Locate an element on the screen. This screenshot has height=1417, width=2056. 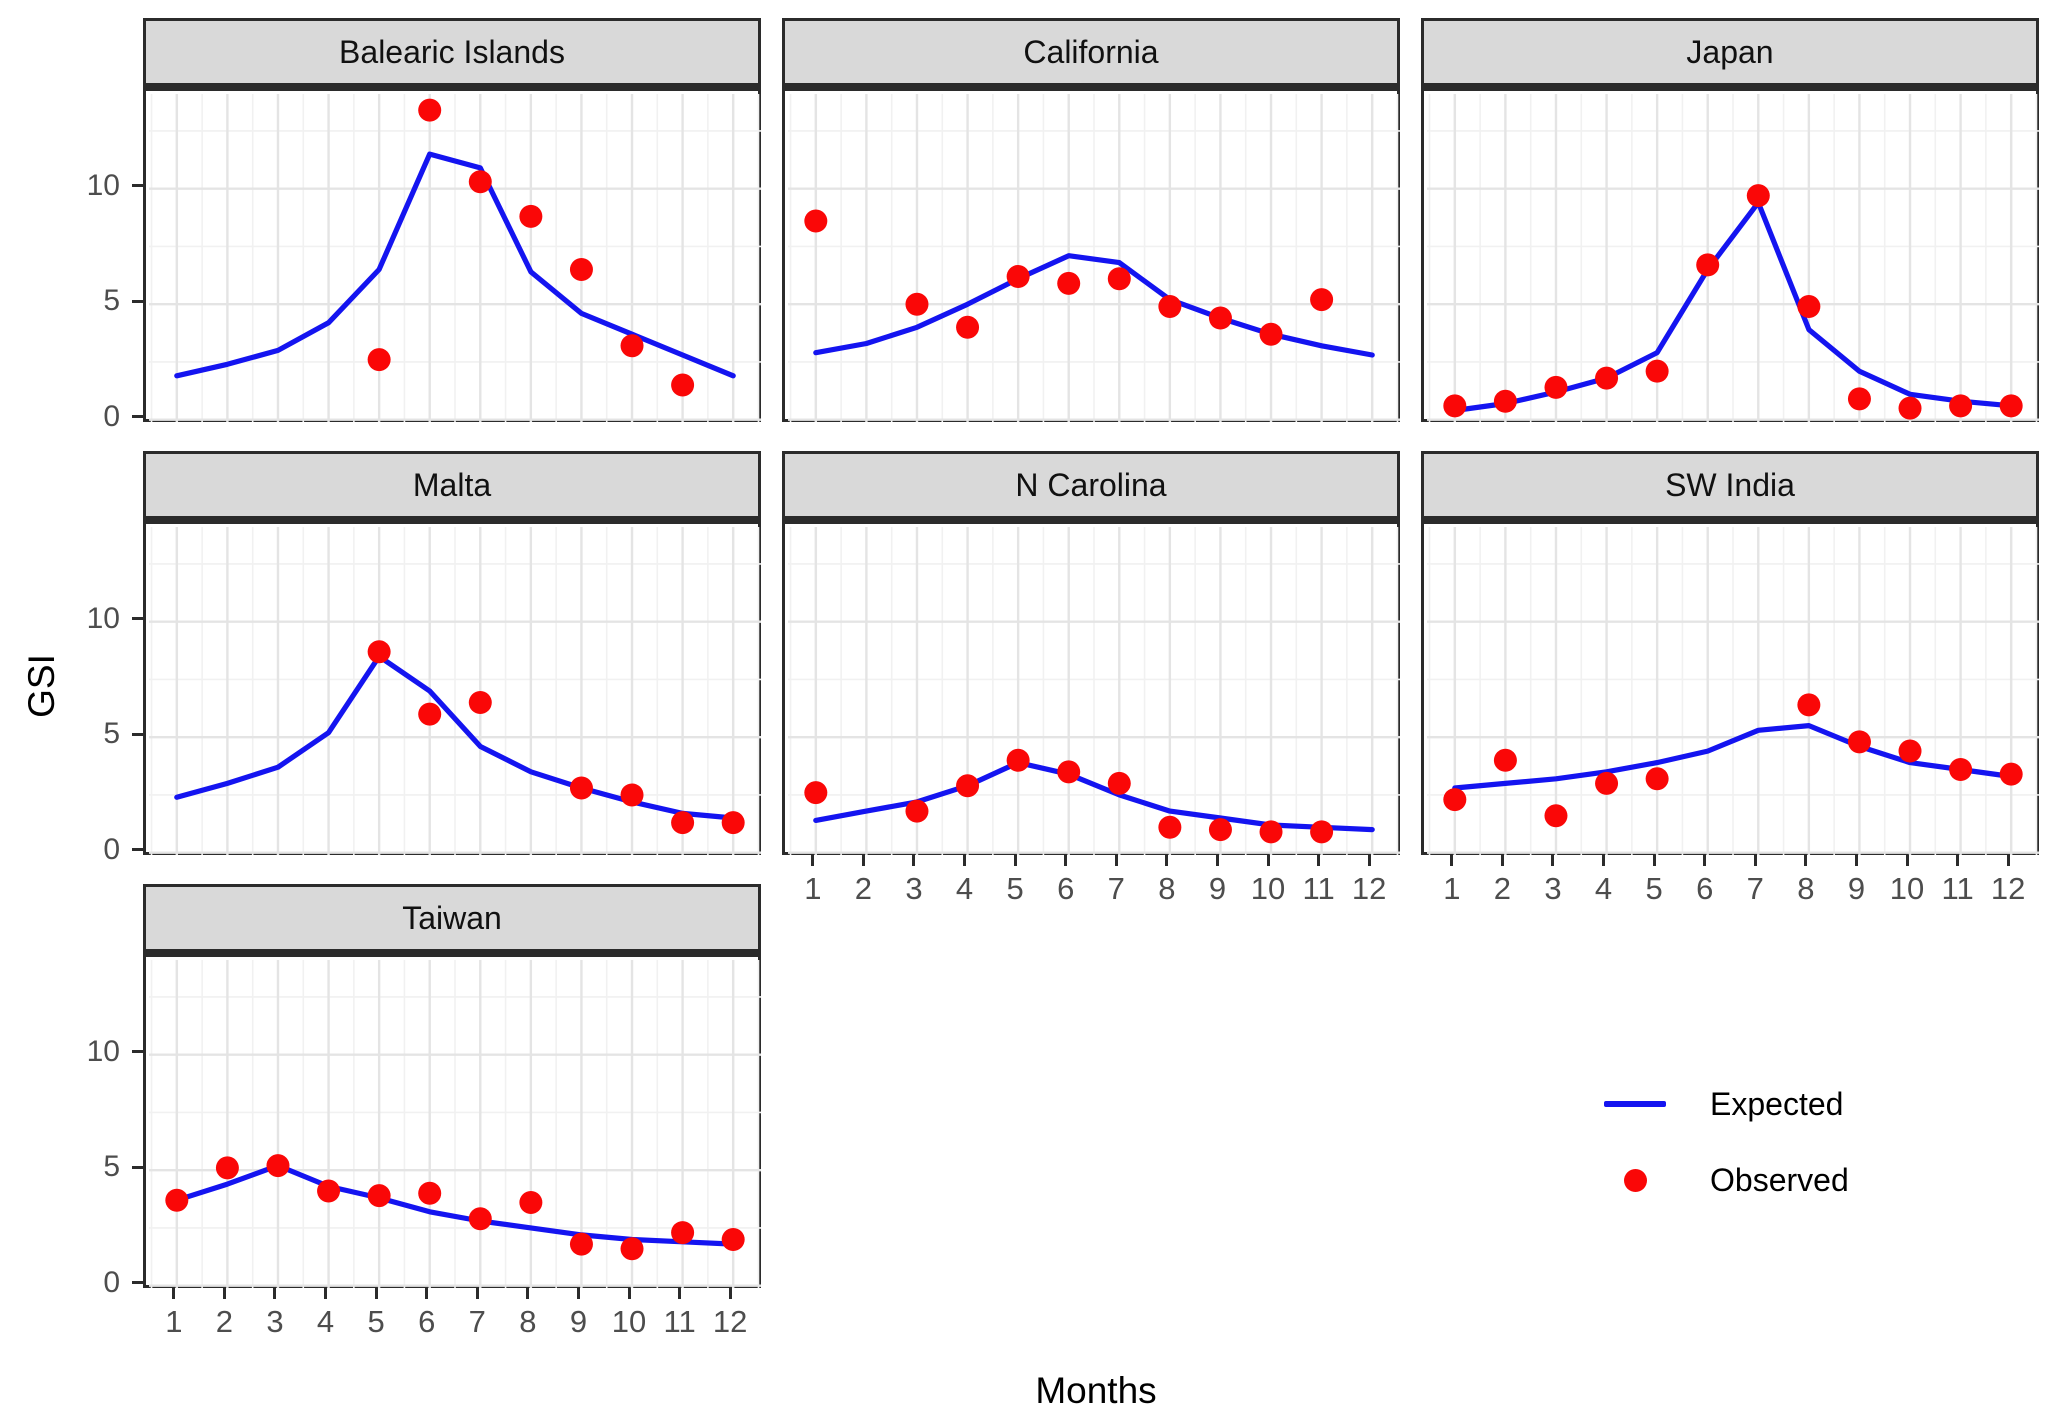
x-tick-label: 3 is located at coordinates (275, 1321).